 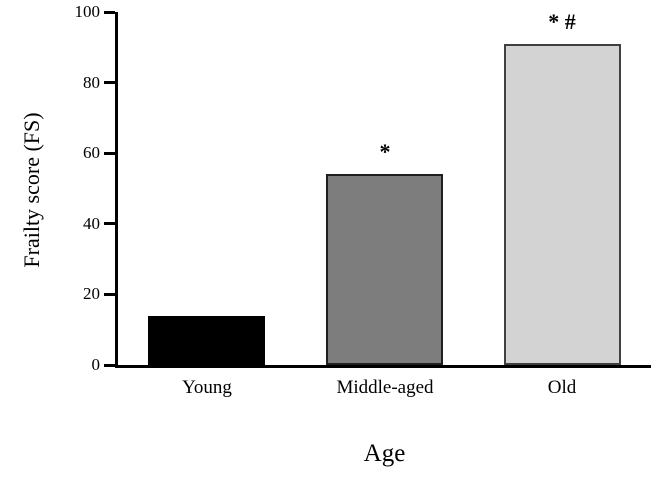 What do you see at coordinates (385, 387) in the screenshot?
I see `x-category-label-middle-aged: Middle-aged` at bounding box center [385, 387].